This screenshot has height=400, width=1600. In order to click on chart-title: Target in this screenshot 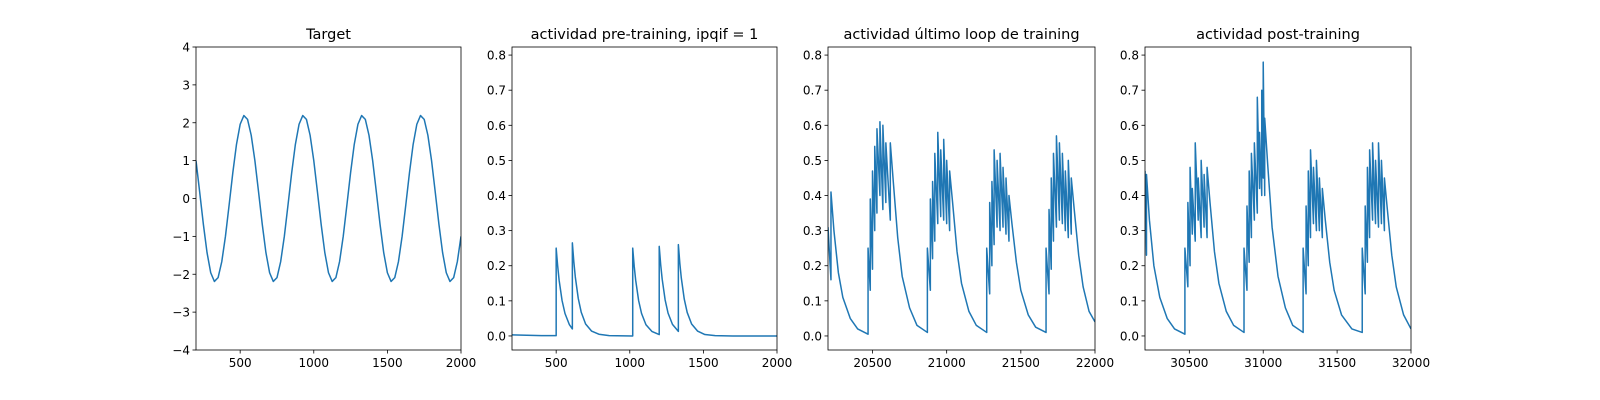, I will do `click(328, 35)`.